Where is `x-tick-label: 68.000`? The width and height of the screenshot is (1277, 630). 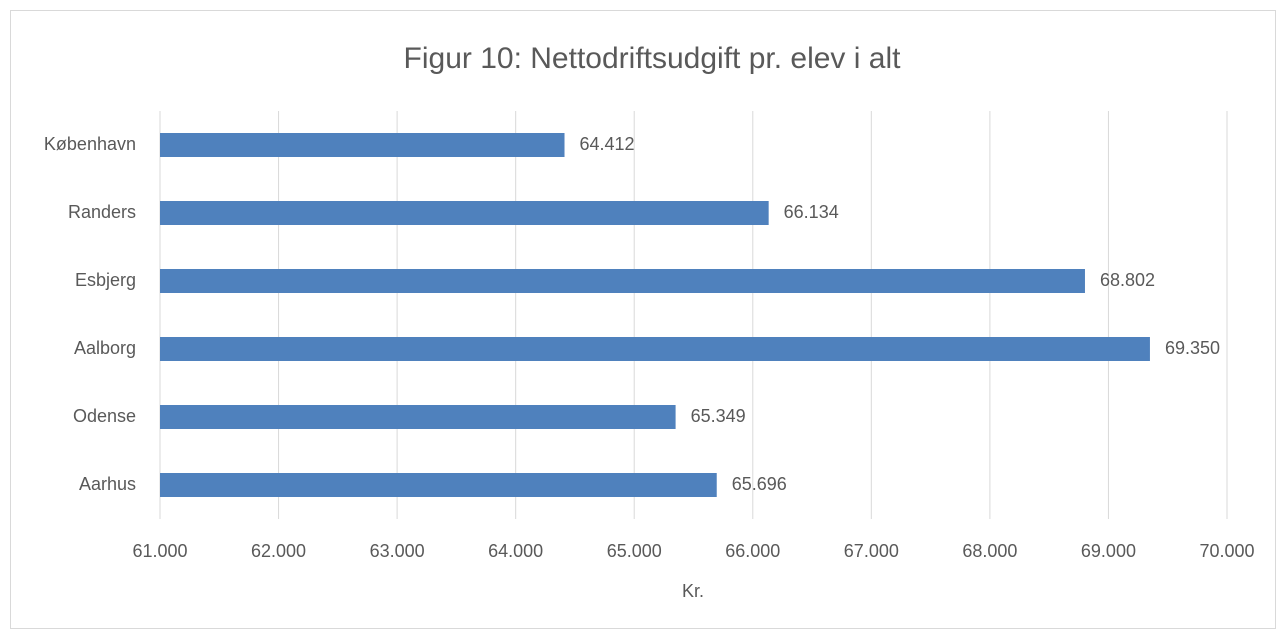
x-tick-label: 68.000 is located at coordinates (989, 551).